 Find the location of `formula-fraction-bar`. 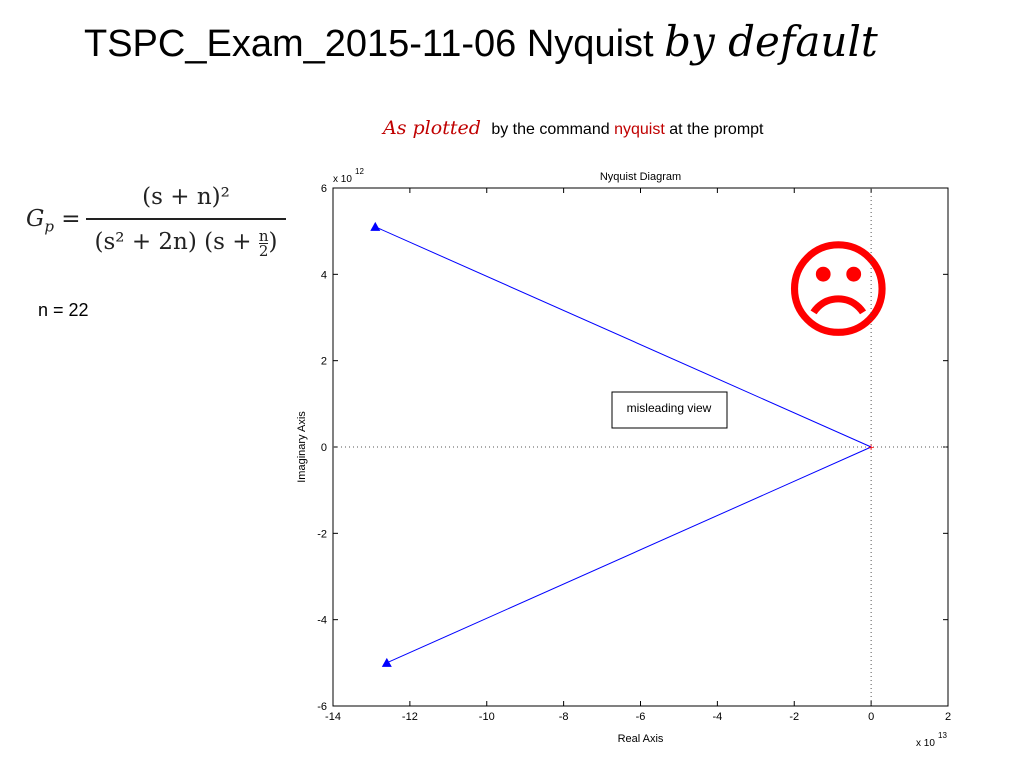

formula-fraction-bar is located at coordinates (186, 219).